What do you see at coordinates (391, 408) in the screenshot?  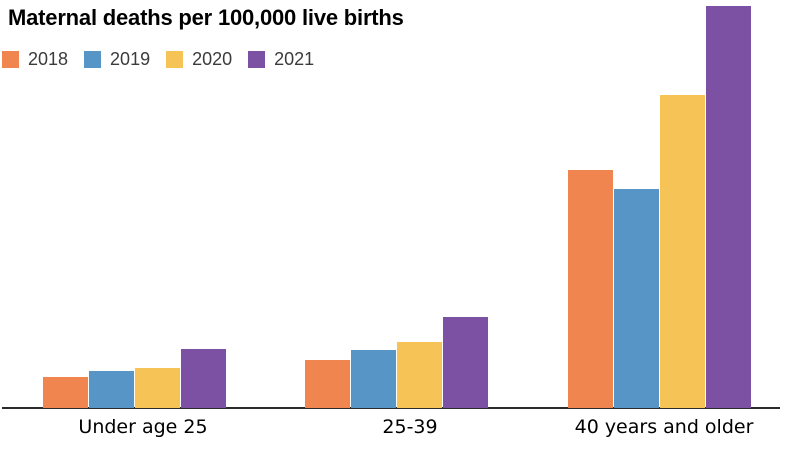 I see `x-axis-line` at bounding box center [391, 408].